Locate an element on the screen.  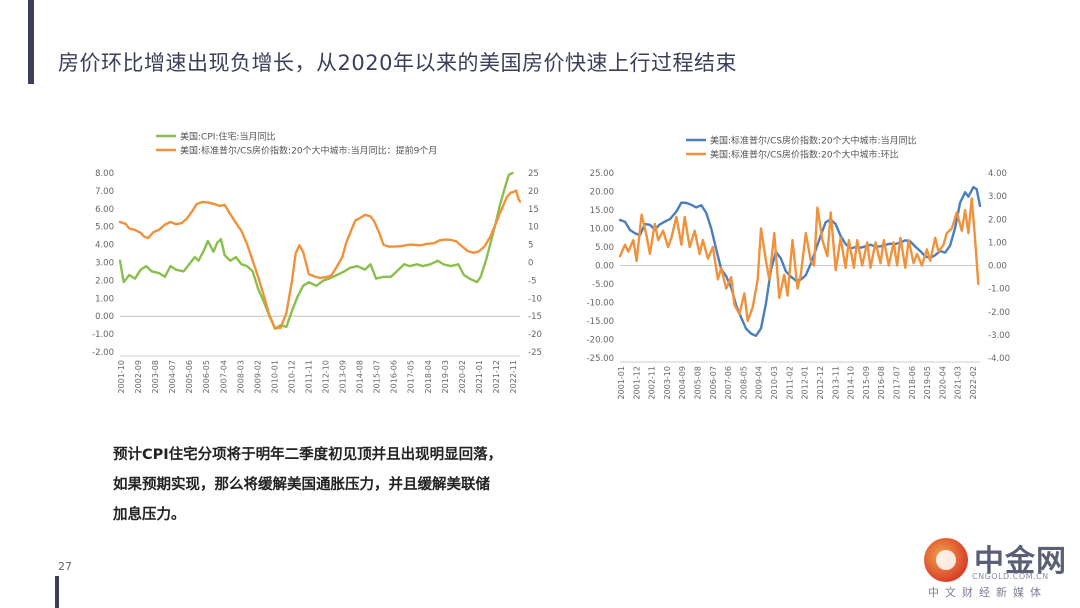
y-left-tick-label: -1.00 is located at coordinates (103, 335).